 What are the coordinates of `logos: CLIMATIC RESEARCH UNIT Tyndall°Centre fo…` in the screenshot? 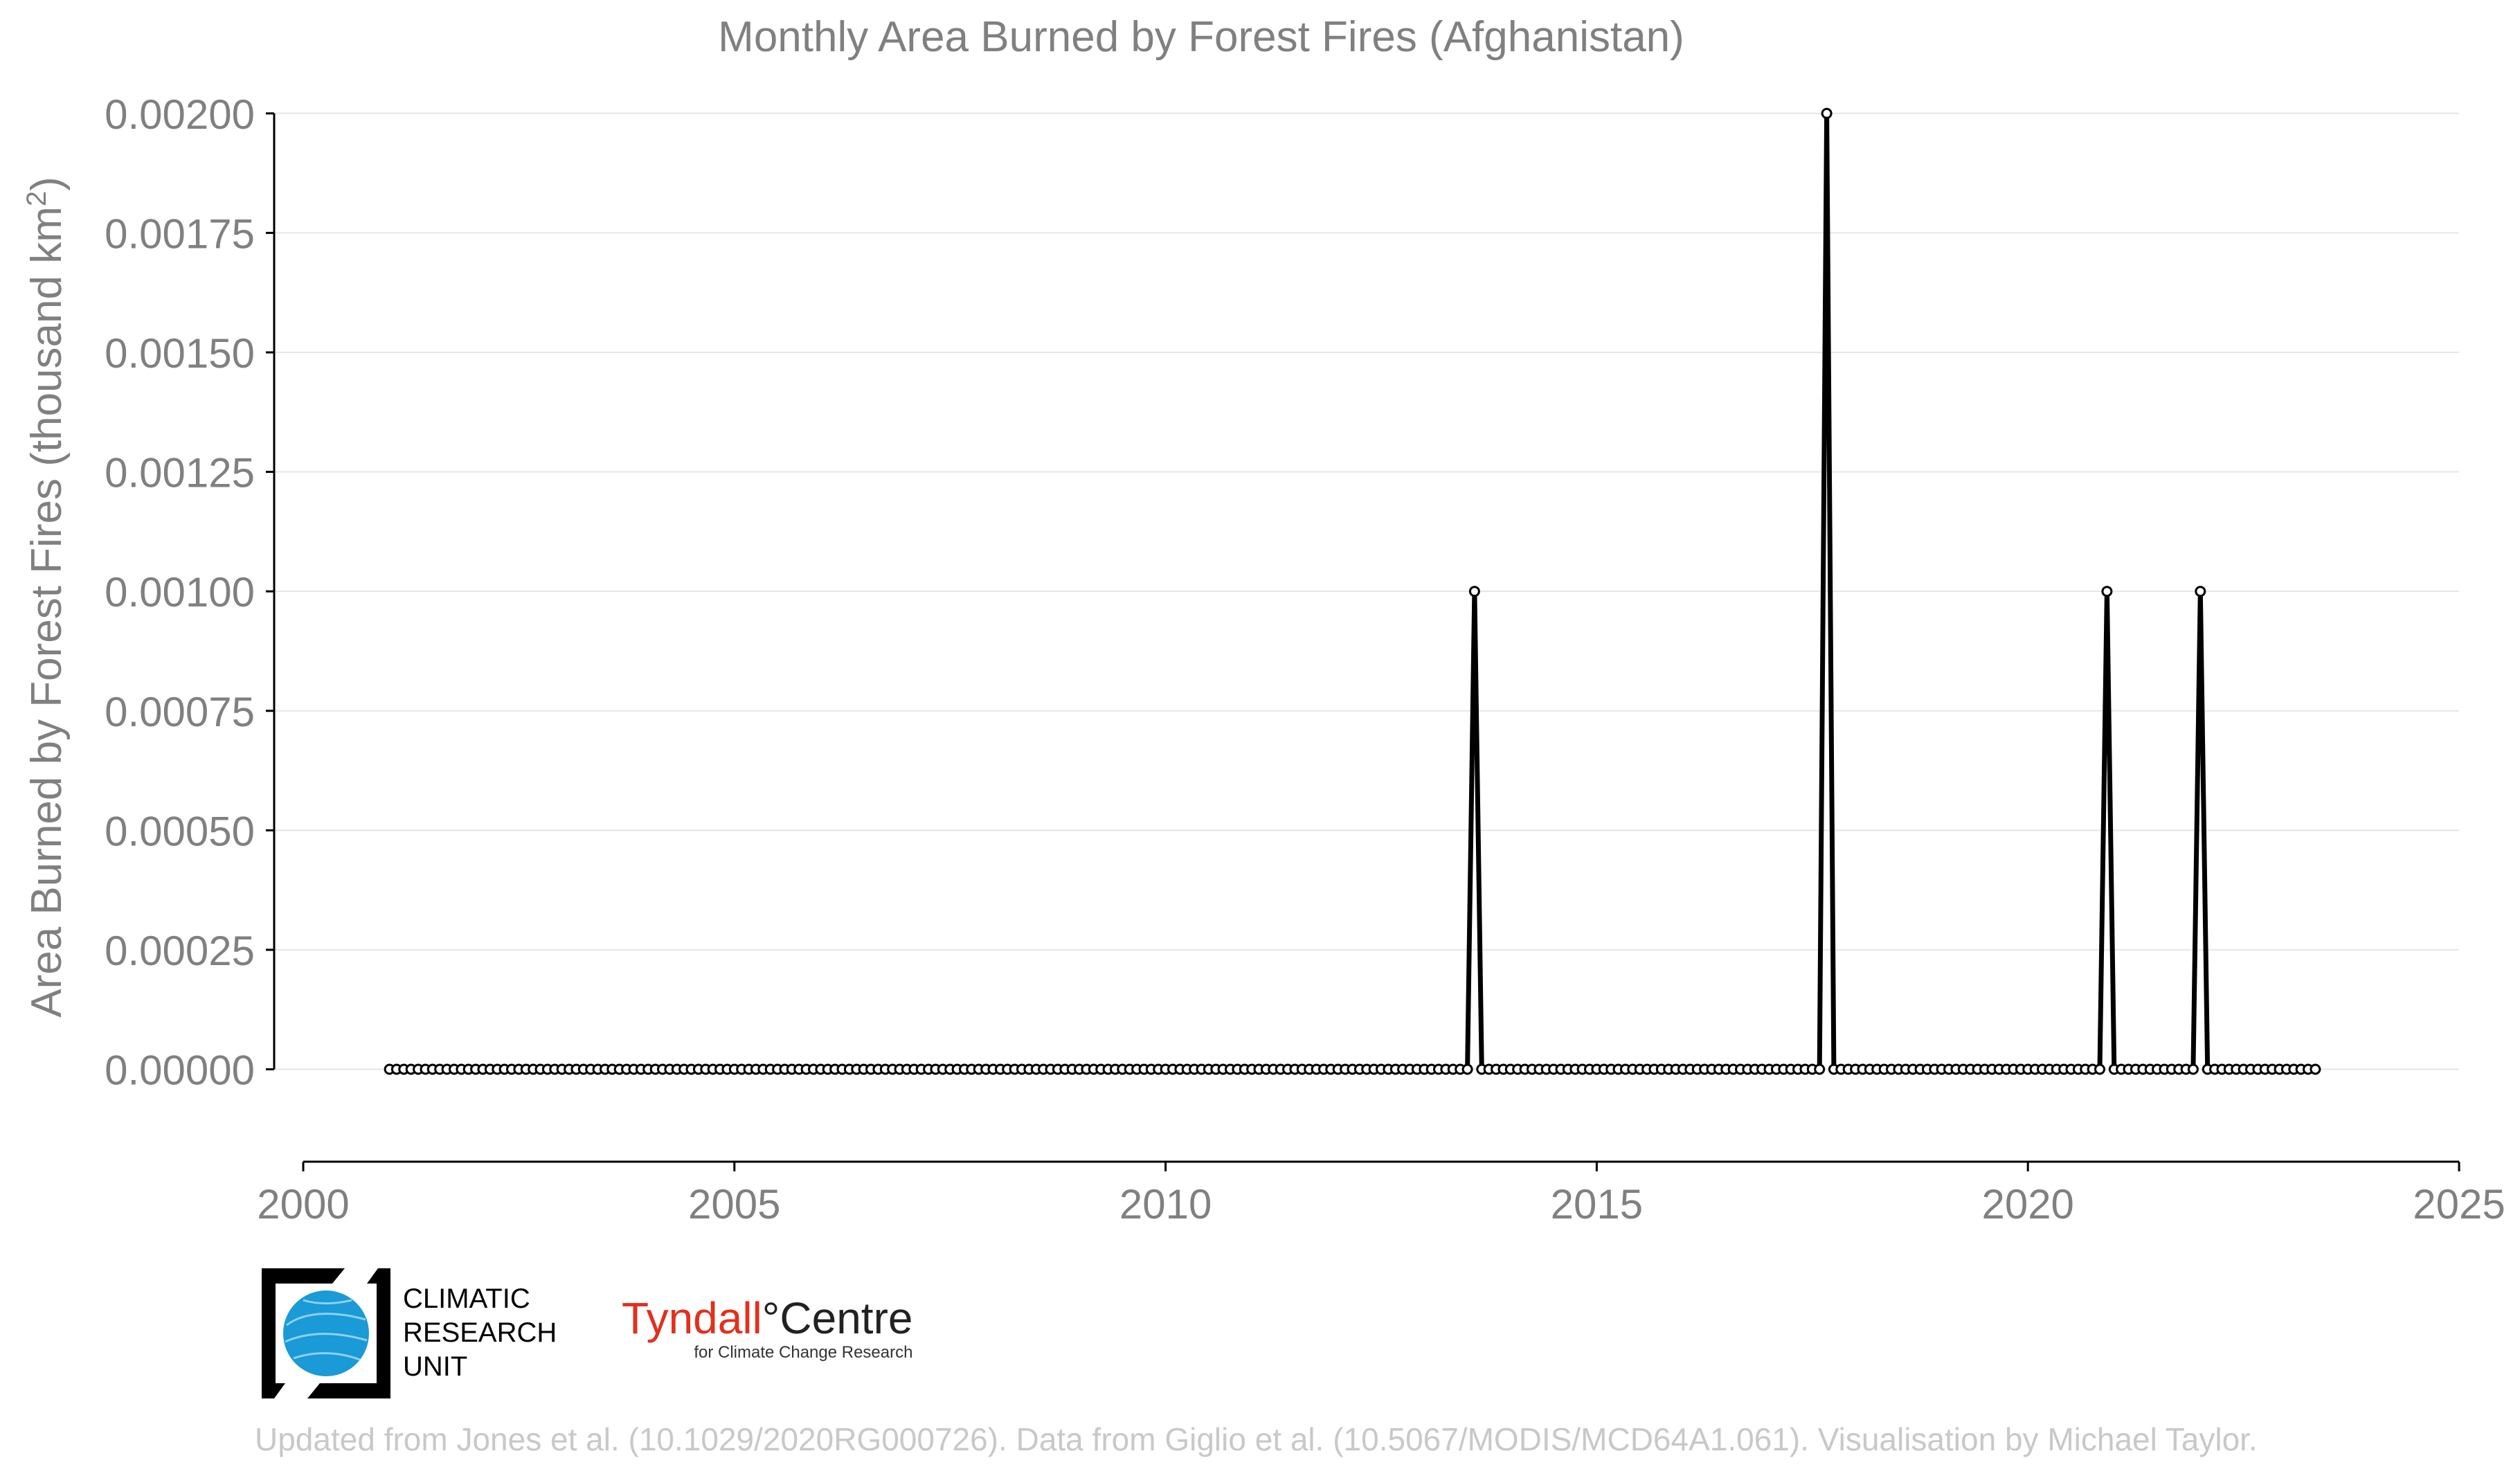 It's located at (601, 1333).